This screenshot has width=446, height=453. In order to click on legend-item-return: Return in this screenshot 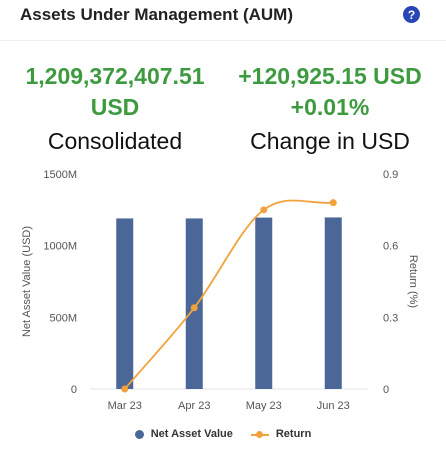, I will do `click(281, 434)`.